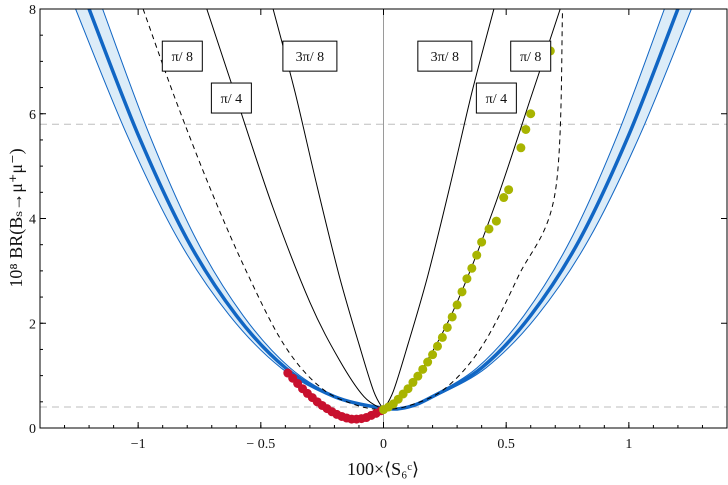 The height and width of the screenshot is (485, 728). I want to click on x-tick-label: − 0.5, so click(260, 444).